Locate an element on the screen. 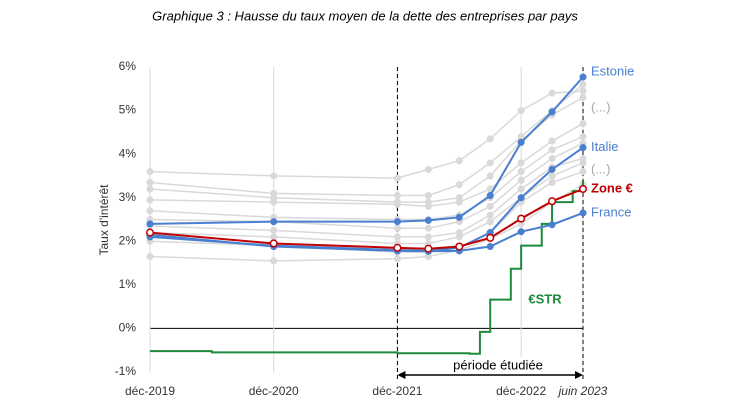 This screenshot has width=730, height=410. x-tick-label: déc-2019 is located at coordinates (150, 391).